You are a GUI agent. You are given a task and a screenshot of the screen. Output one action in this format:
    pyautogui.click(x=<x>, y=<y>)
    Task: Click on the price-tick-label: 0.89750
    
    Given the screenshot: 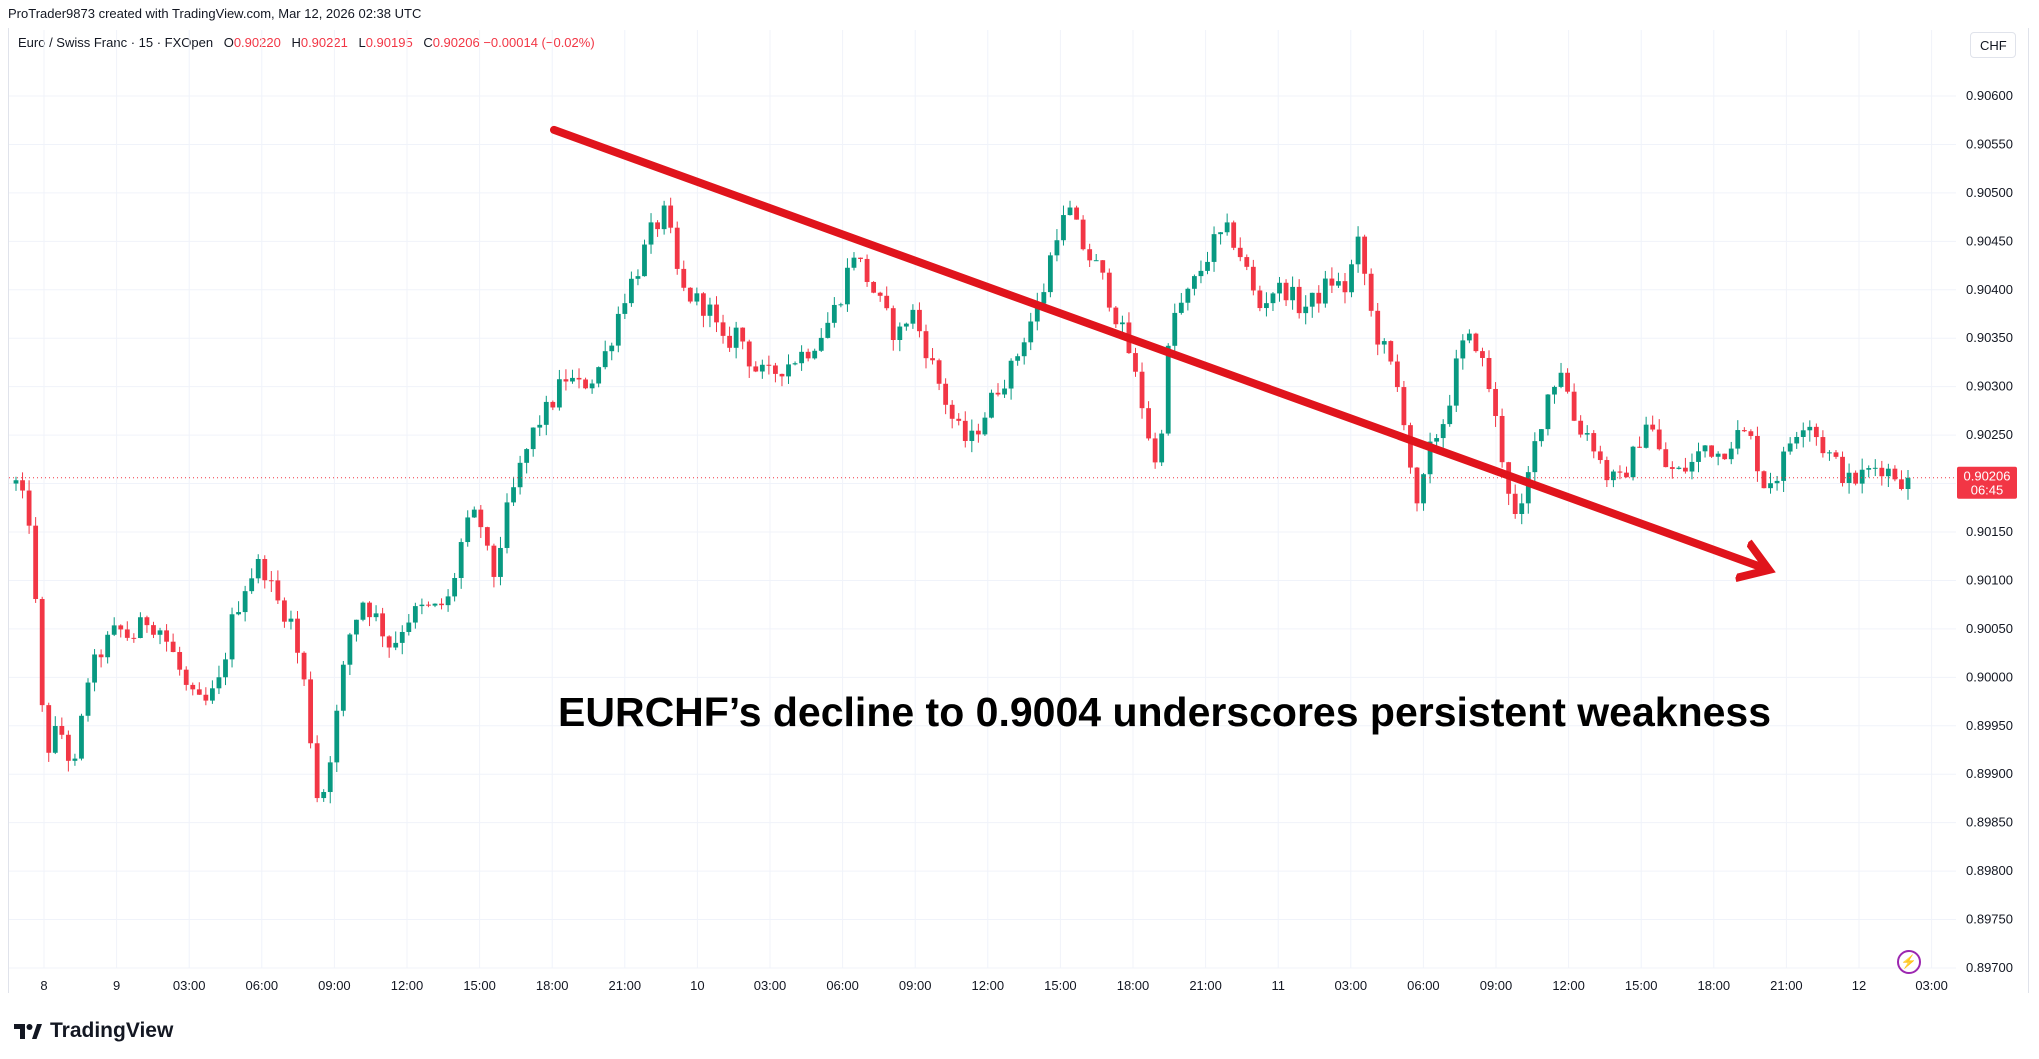 What is the action you would take?
    pyautogui.click(x=1989, y=919)
    